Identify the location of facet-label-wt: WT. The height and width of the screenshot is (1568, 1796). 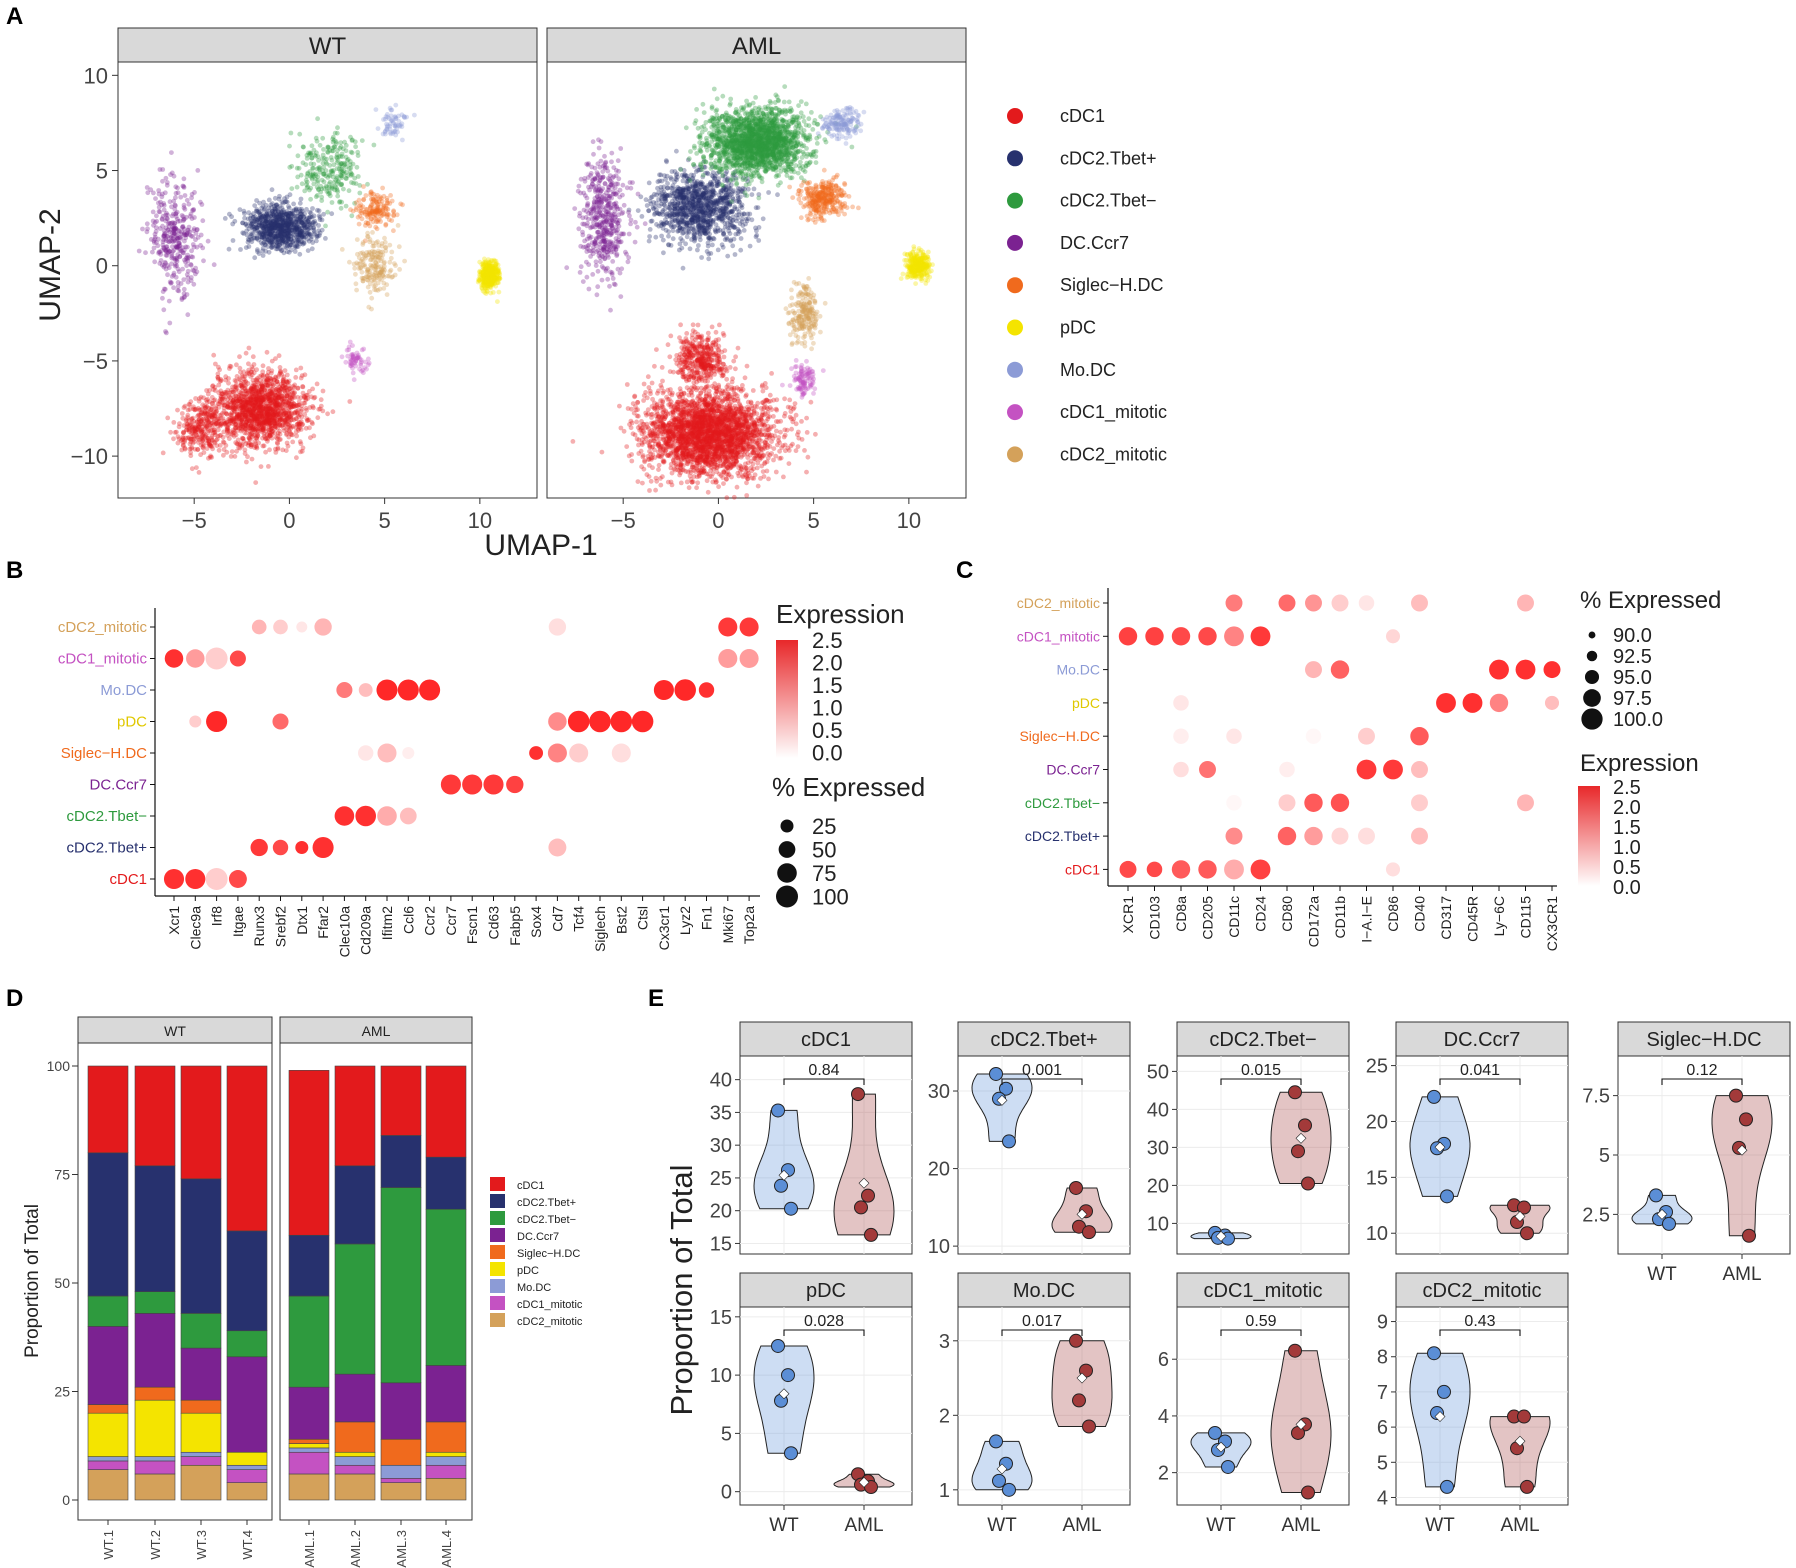
(328, 46).